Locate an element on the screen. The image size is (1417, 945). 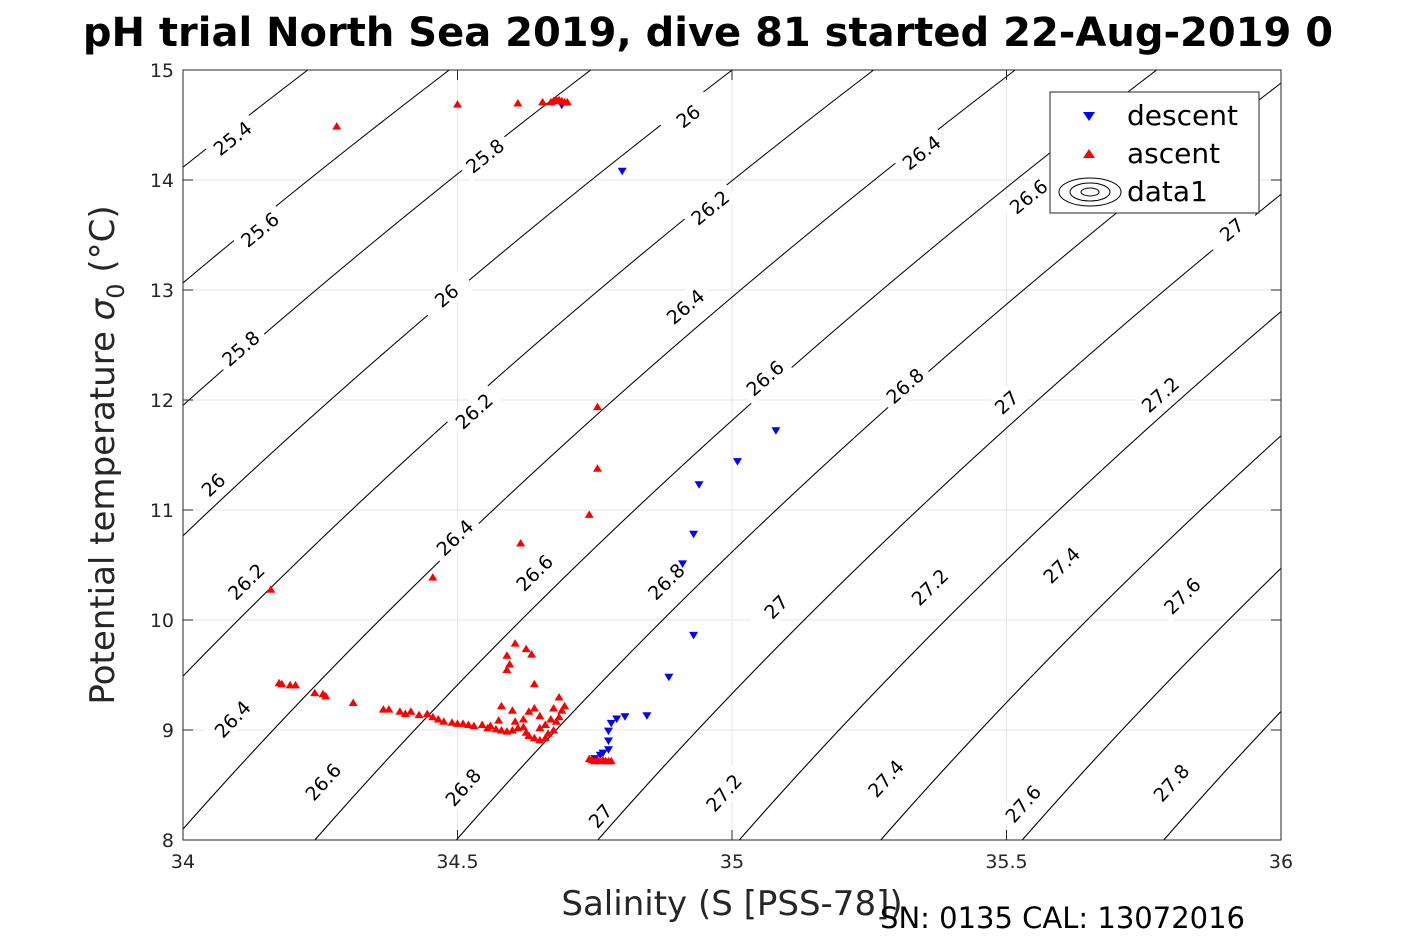
legend: descent ascent data1 is located at coordinates (1154, 152).